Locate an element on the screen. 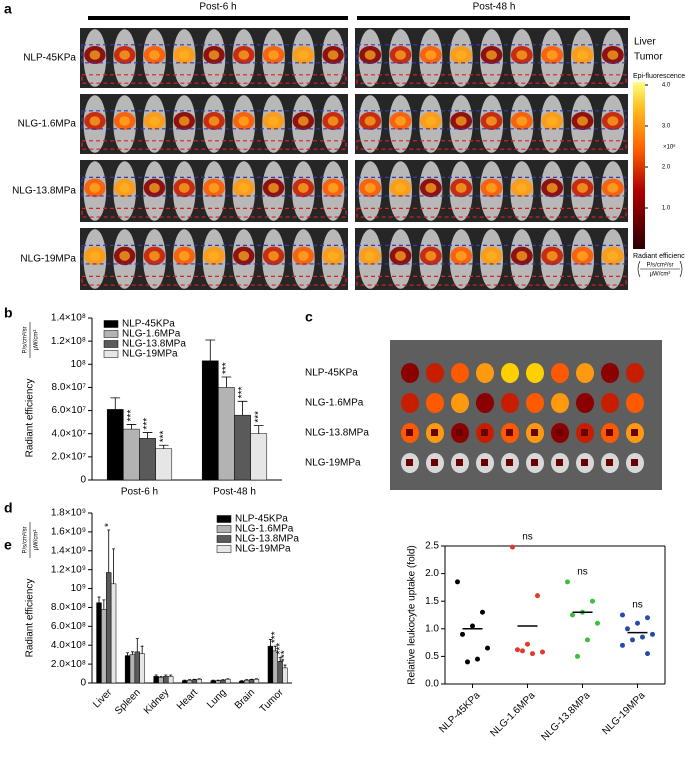 The image size is (685, 773). unit-numerator: P/s/cm²/sr is located at coordinates (660, 266).